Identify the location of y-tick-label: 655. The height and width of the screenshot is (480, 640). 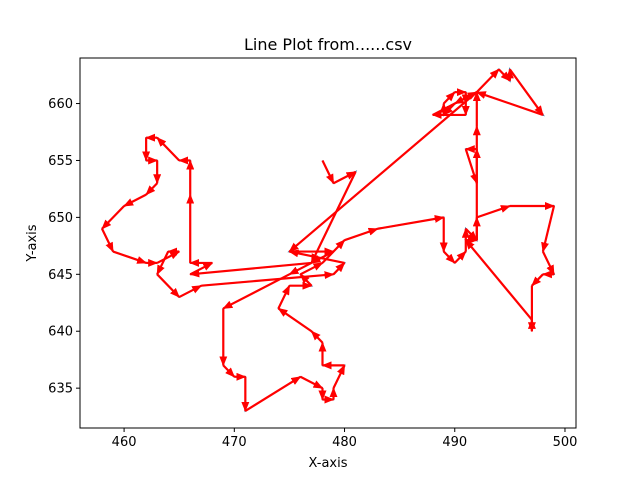
(60, 161).